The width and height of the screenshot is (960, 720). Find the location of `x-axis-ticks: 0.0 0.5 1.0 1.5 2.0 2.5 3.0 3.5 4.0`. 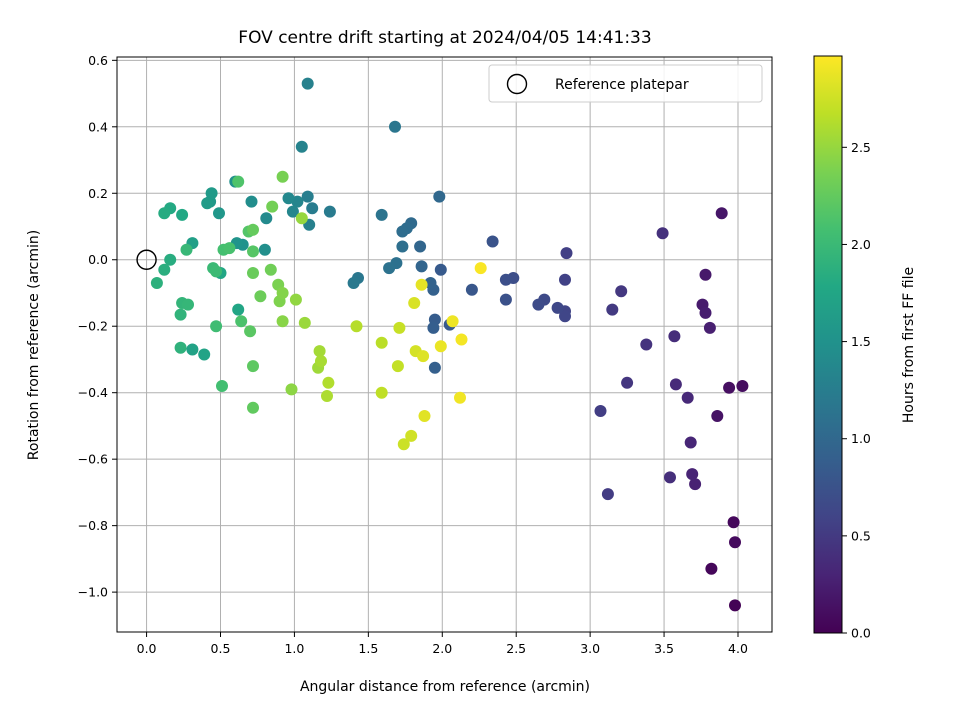

x-axis-ticks: 0.0 0.5 1.0 1.5 2.0 2.5 3.0 3.5 4.0 is located at coordinates (442, 644).